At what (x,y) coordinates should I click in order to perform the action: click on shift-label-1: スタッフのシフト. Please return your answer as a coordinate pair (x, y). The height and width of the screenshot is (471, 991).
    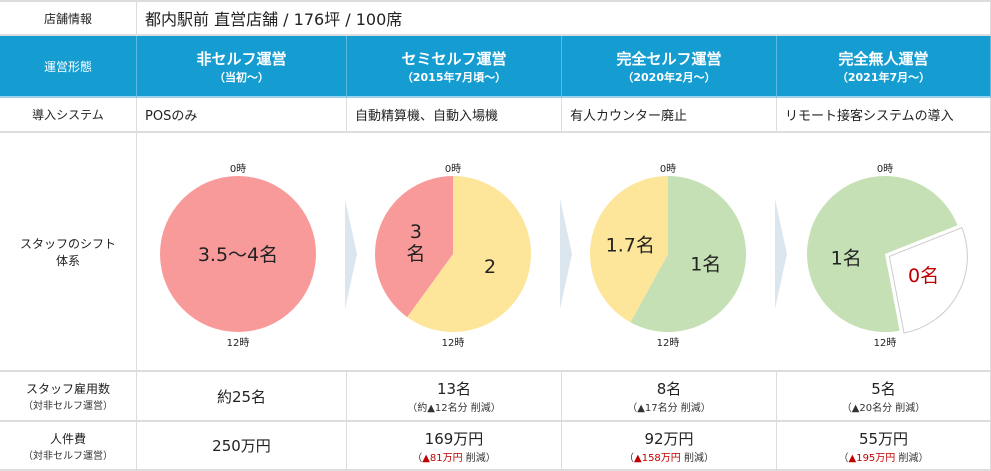
    Looking at the image, I should click on (67, 243).